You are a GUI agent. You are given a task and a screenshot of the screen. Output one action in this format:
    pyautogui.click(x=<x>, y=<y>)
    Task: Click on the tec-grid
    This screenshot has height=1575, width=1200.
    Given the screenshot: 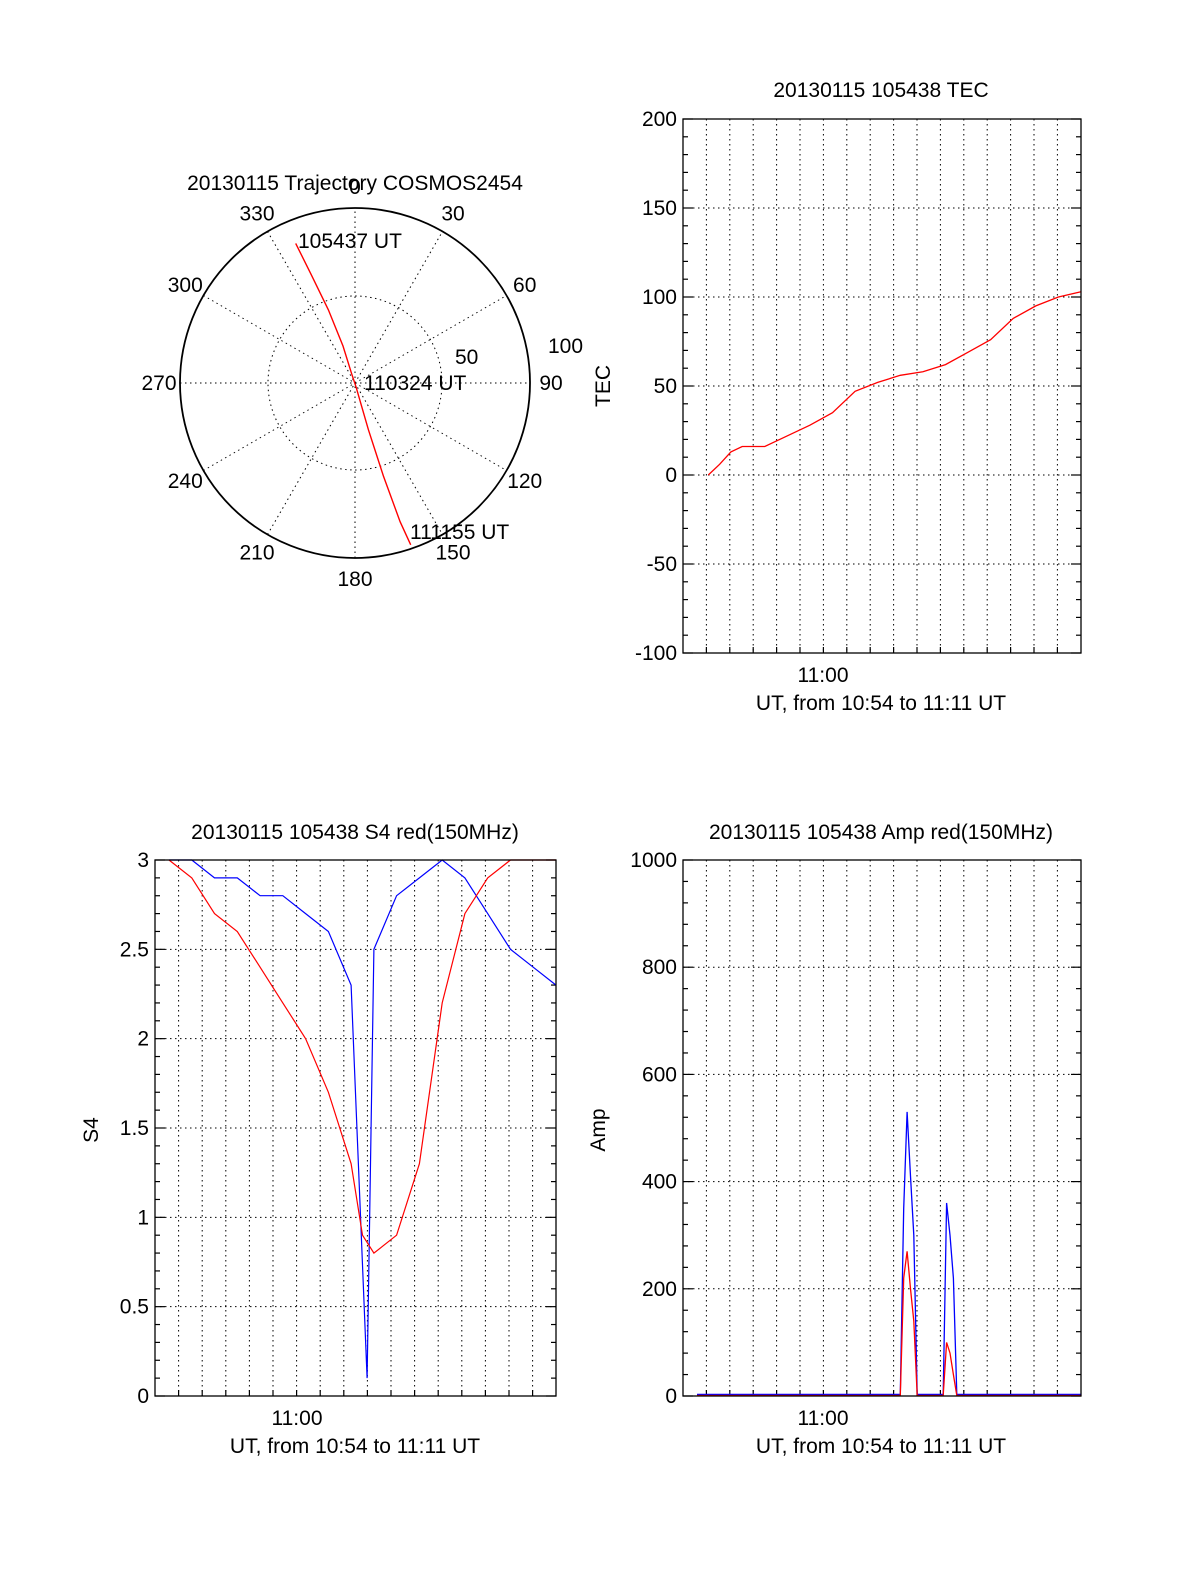 What is the action you would take?
    pyautogui.click(x=882, y=386)
    